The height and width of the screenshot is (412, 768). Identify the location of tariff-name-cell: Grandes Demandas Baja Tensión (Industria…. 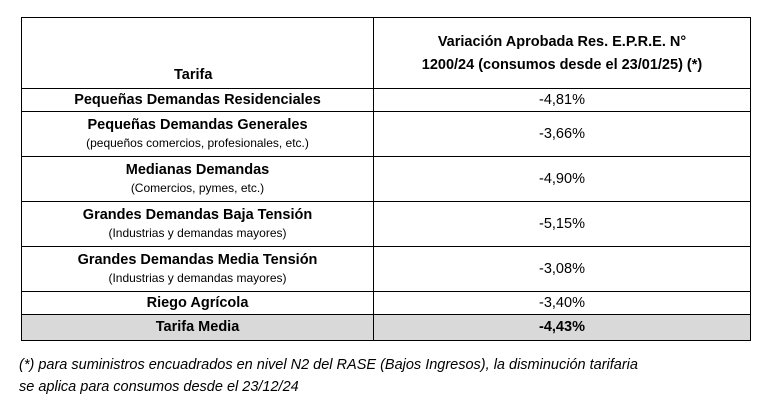
(197, 224).